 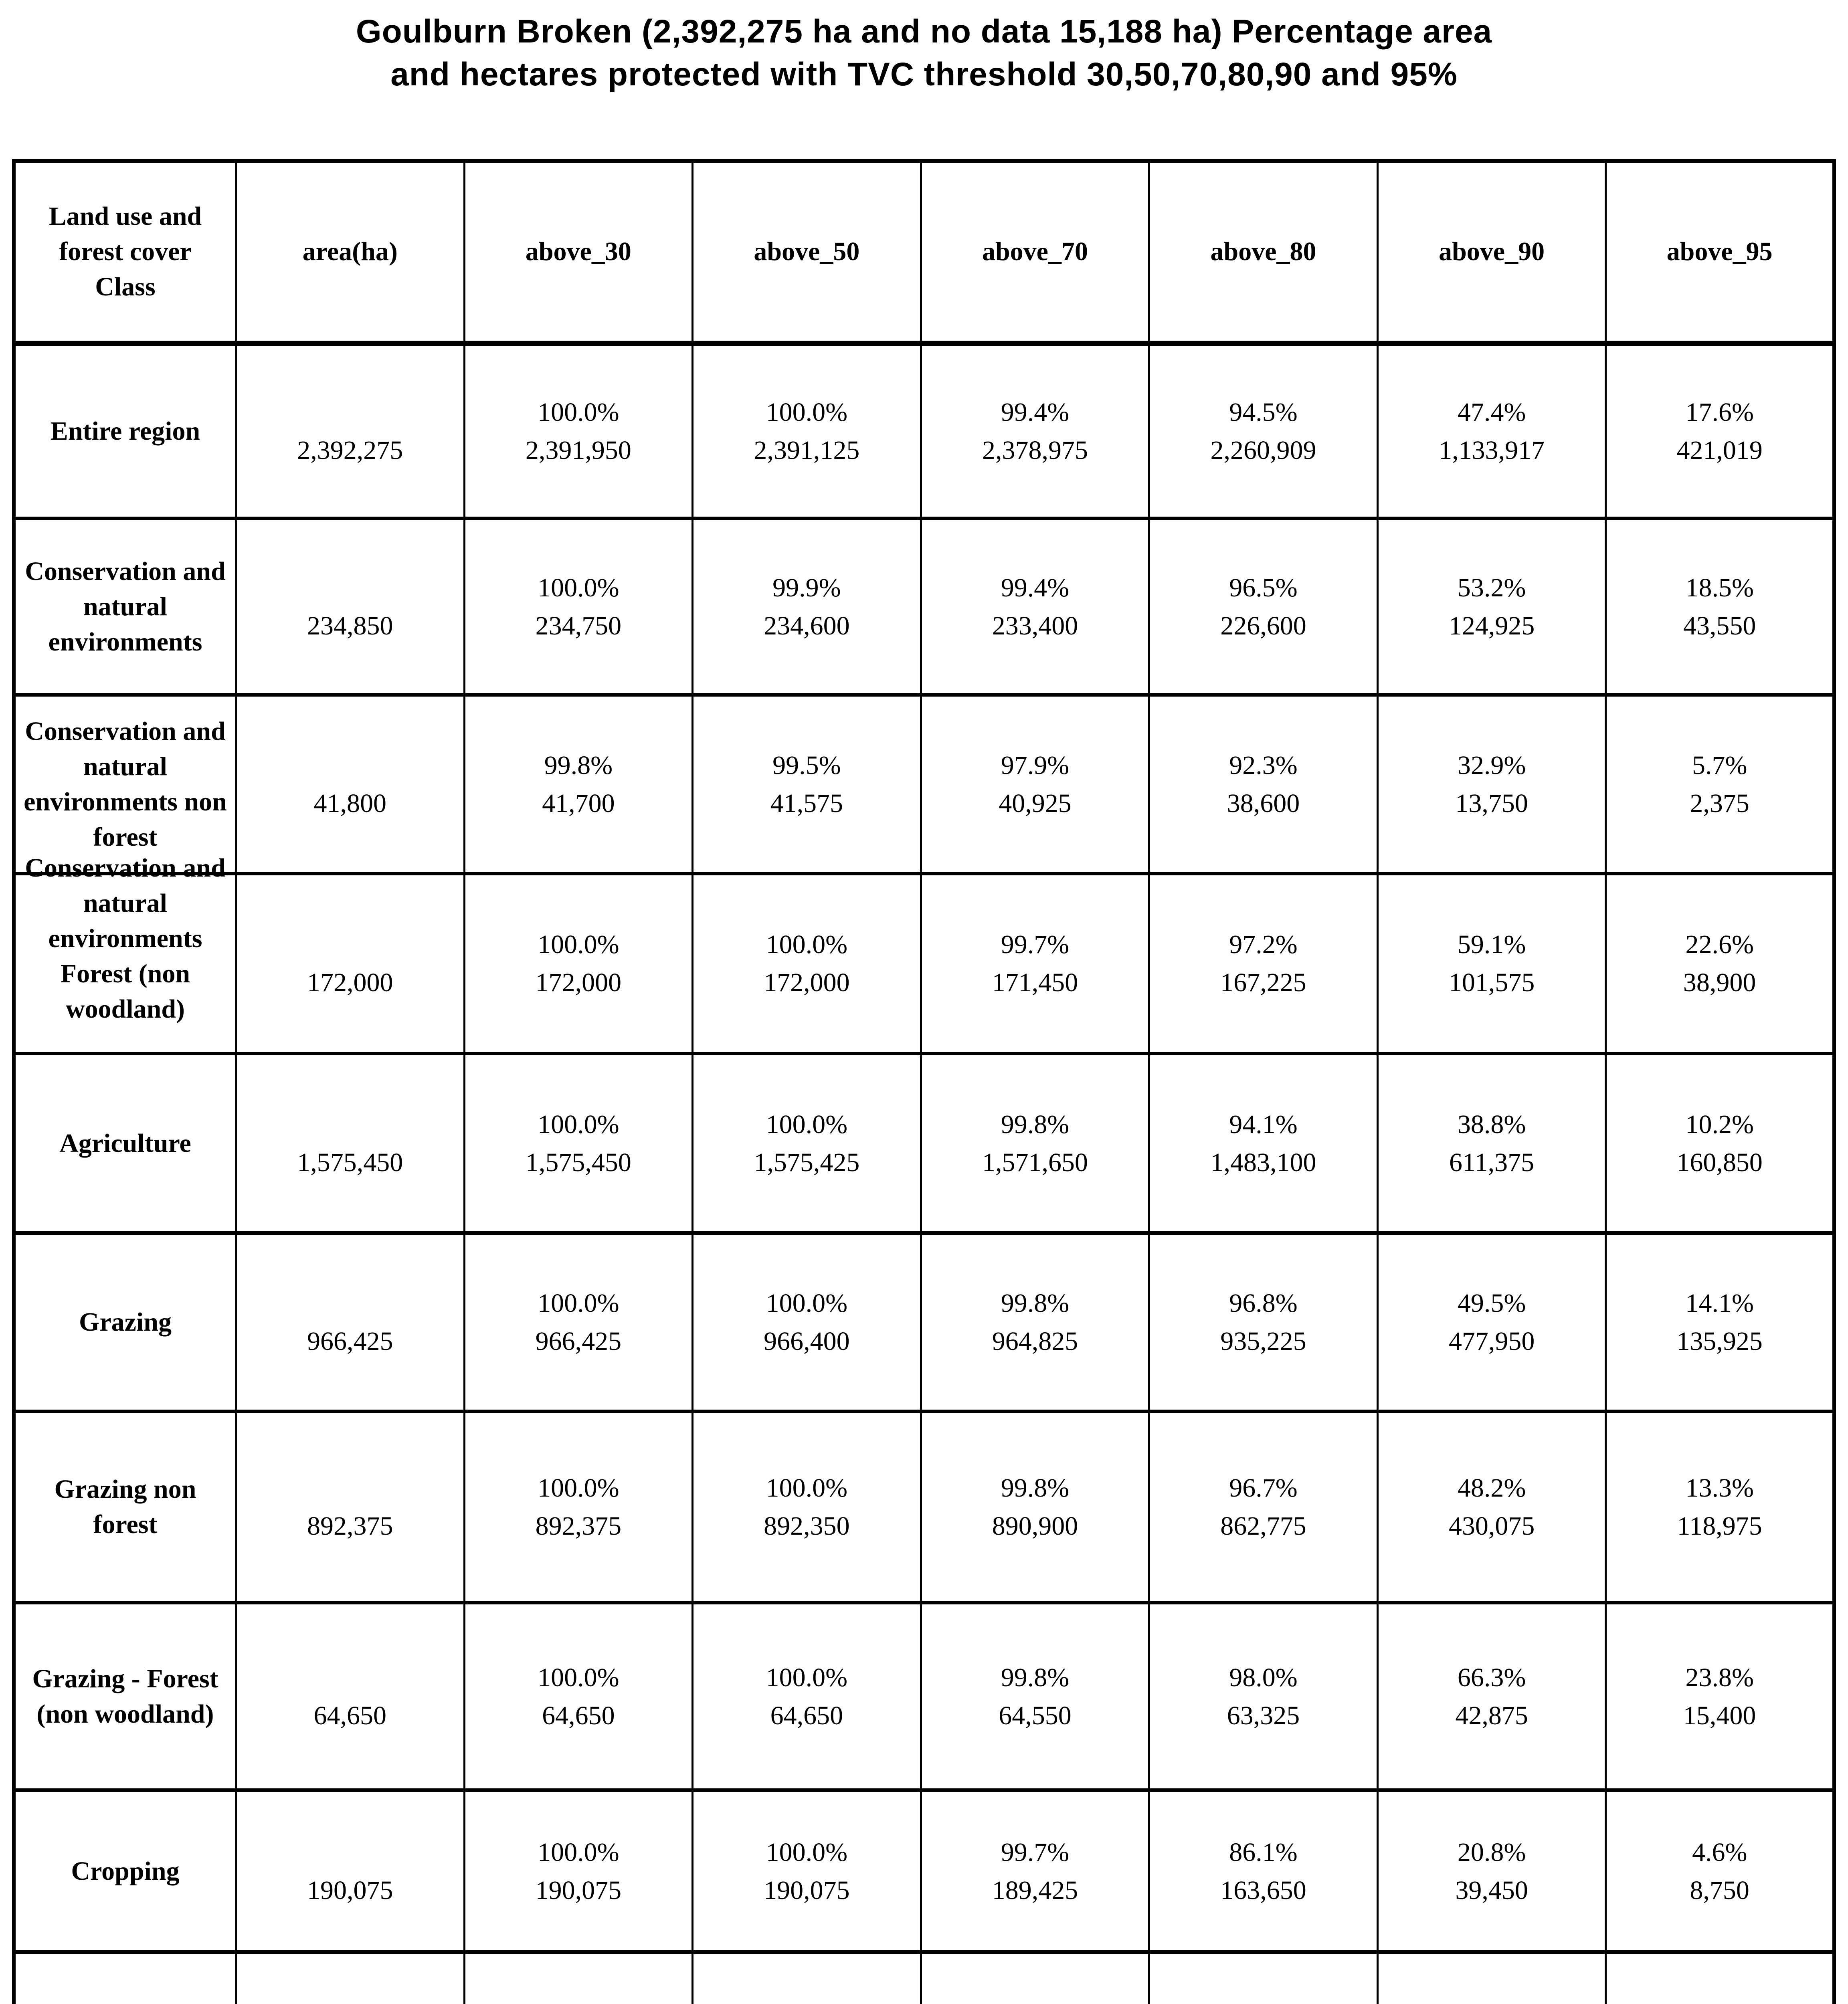 I want to click on data-cell: 99.9% 234,600, so click(x=806, y=607).